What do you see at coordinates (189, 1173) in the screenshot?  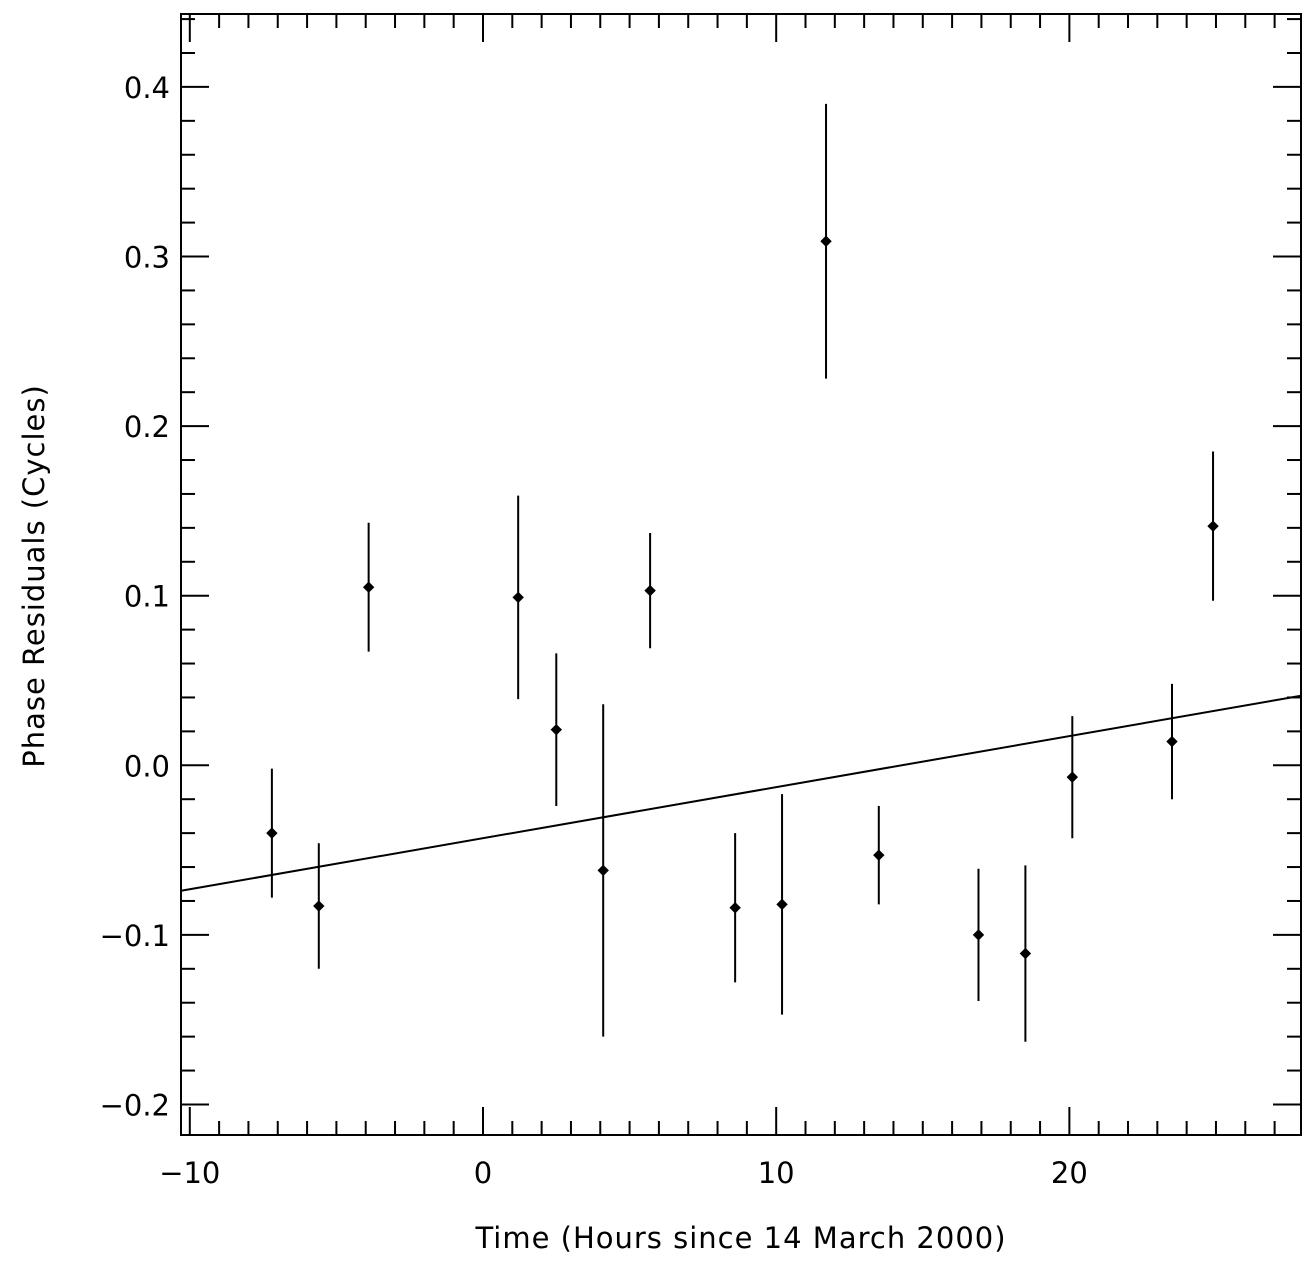 I see `x-tick-label: −10` at bounding box center [189, 1173].